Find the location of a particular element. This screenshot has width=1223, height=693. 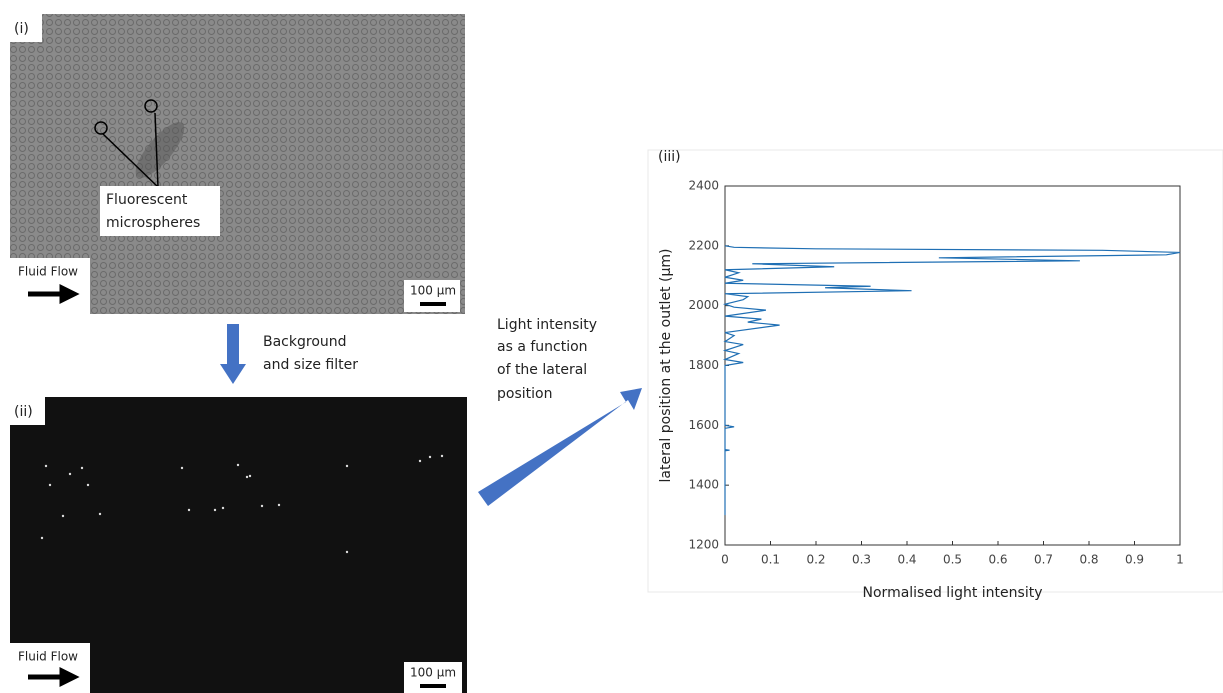

scale-box is located at coordinates (432, 296).